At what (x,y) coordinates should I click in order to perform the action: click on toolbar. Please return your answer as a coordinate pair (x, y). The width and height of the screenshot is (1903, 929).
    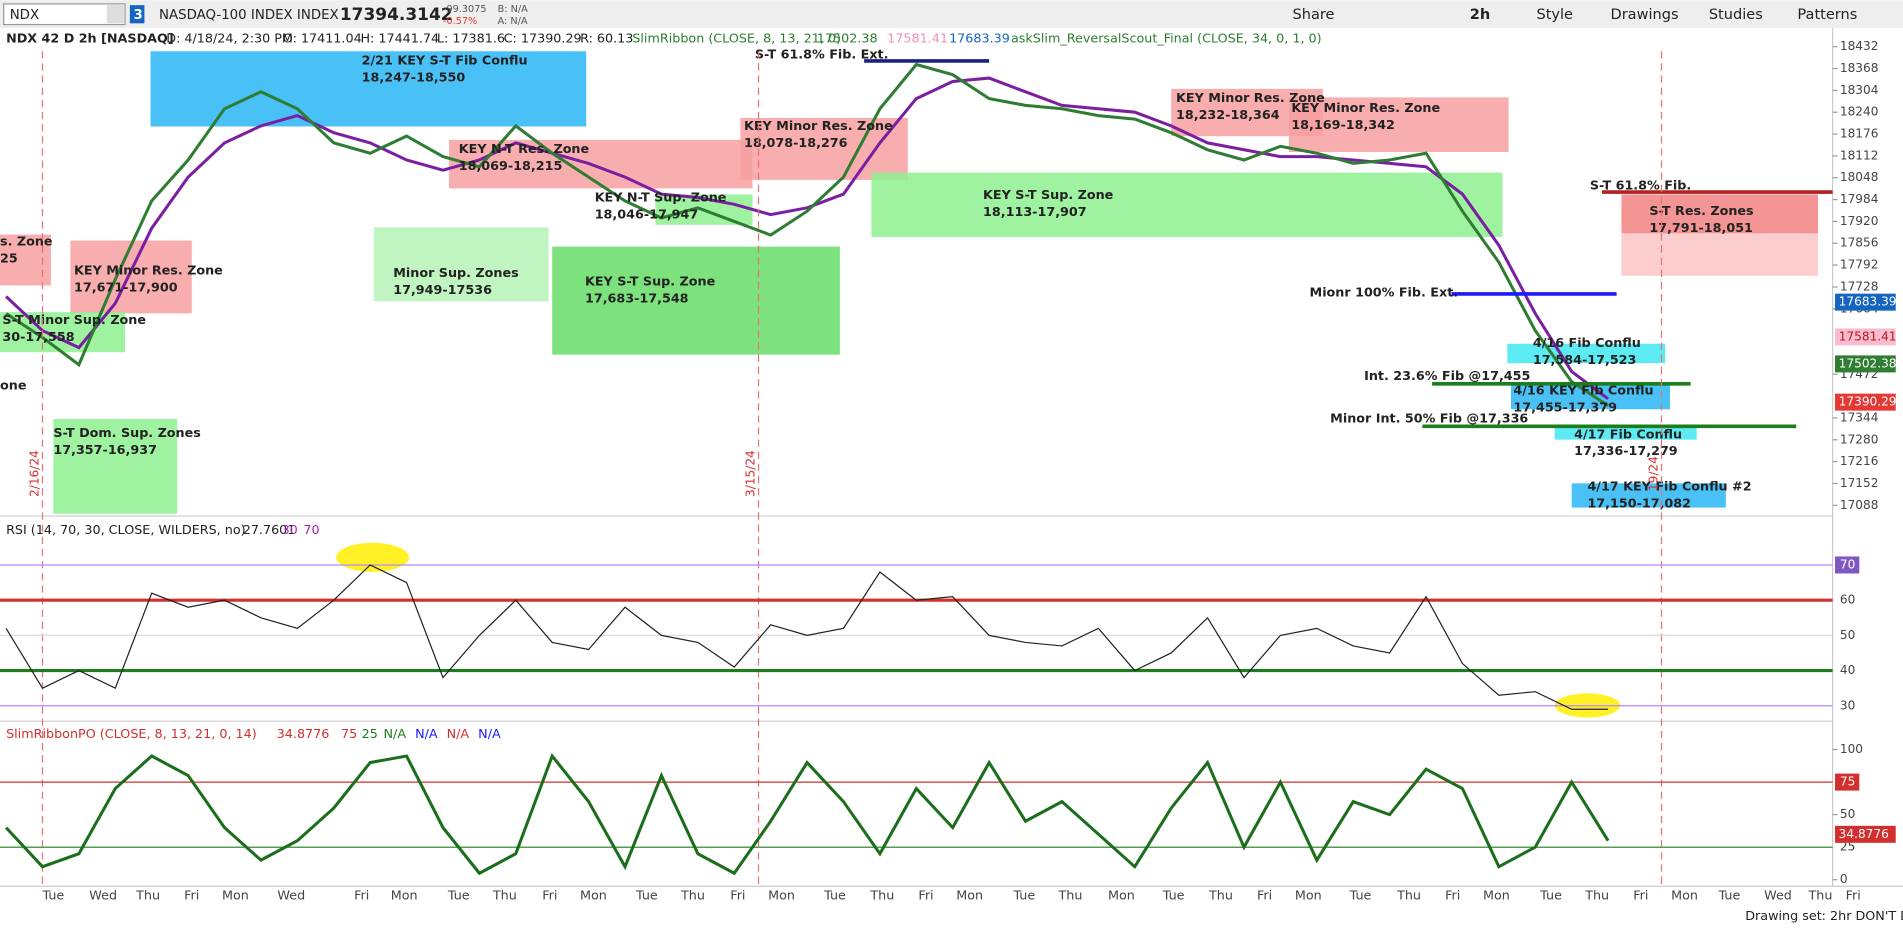
    Looking at the image, I should click on (951, 14).